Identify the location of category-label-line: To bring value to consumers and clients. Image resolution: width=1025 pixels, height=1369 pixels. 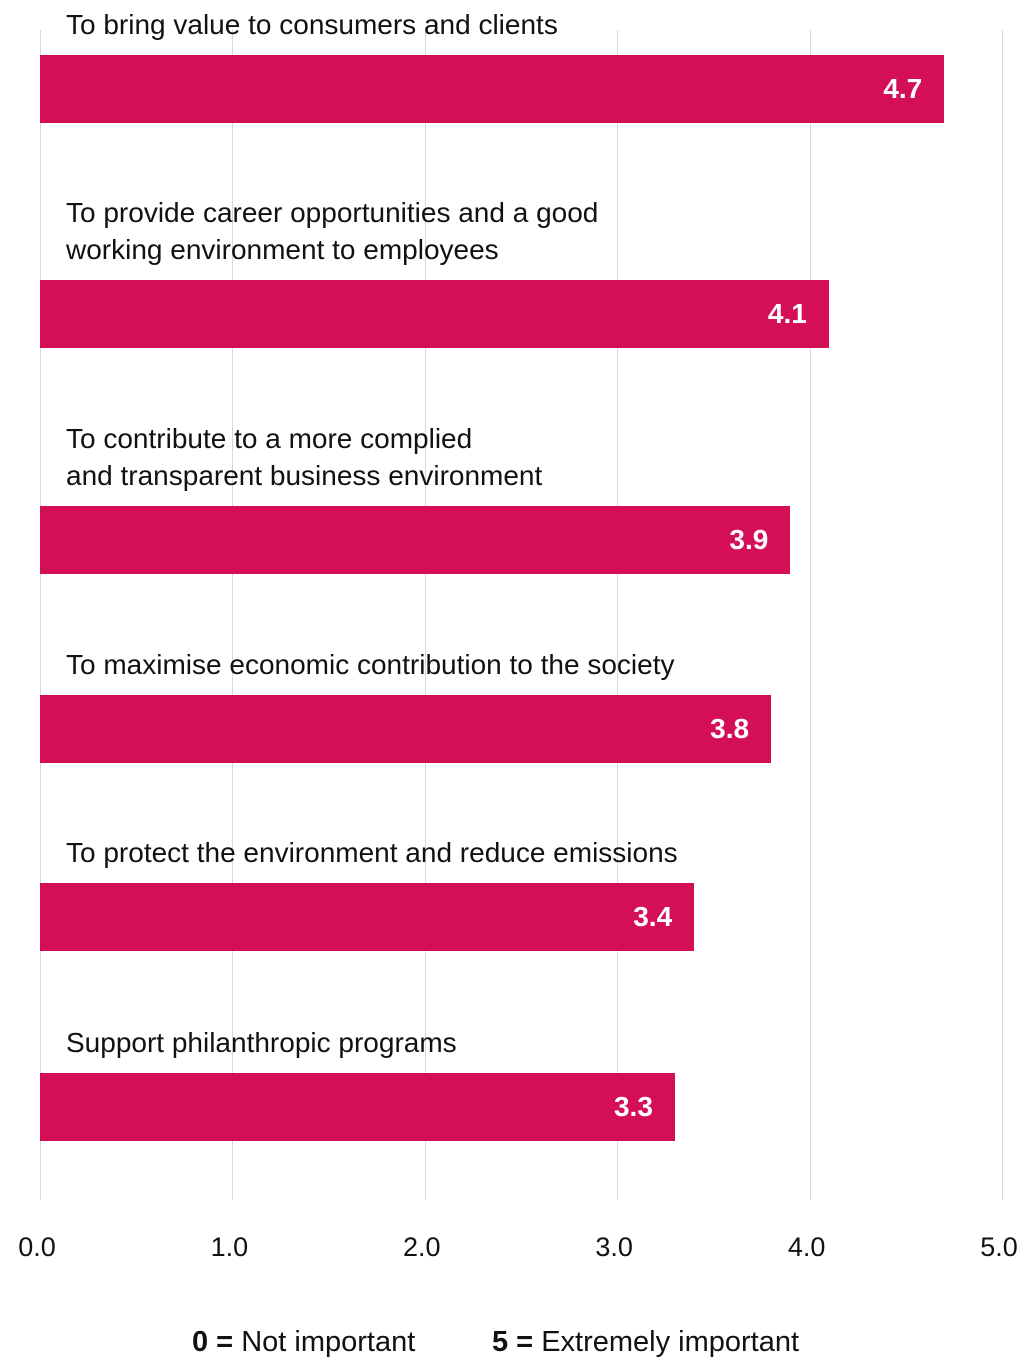
(312, 24).